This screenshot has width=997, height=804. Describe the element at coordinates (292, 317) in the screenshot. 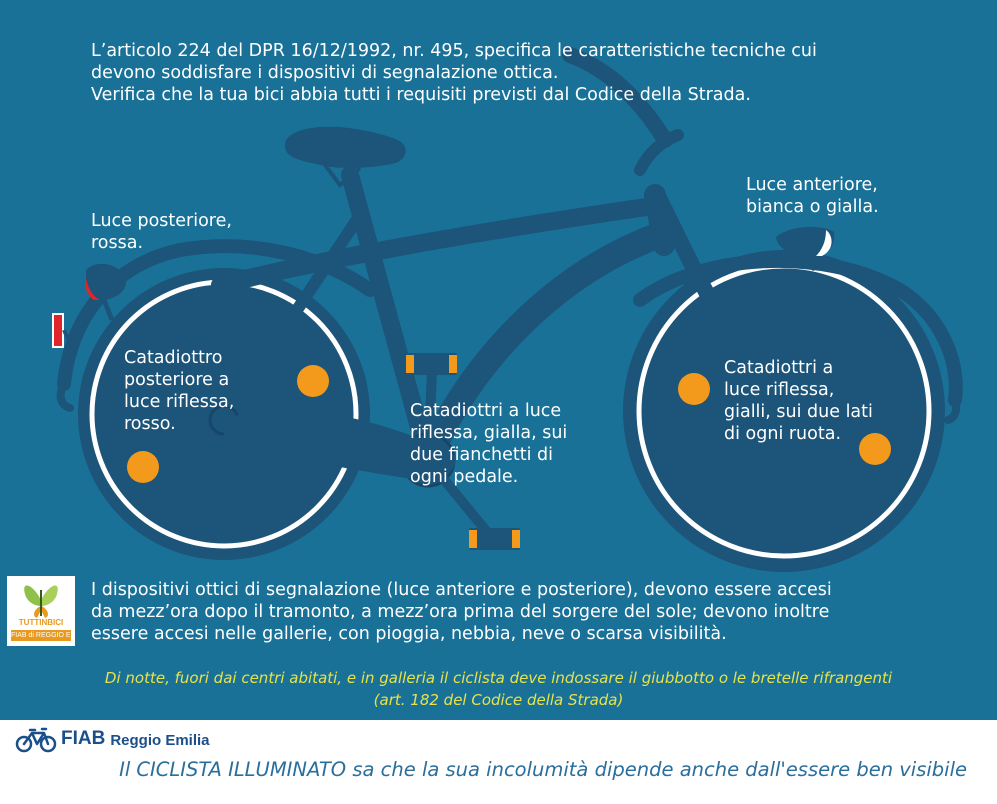

I see `seat-stay` at that location.